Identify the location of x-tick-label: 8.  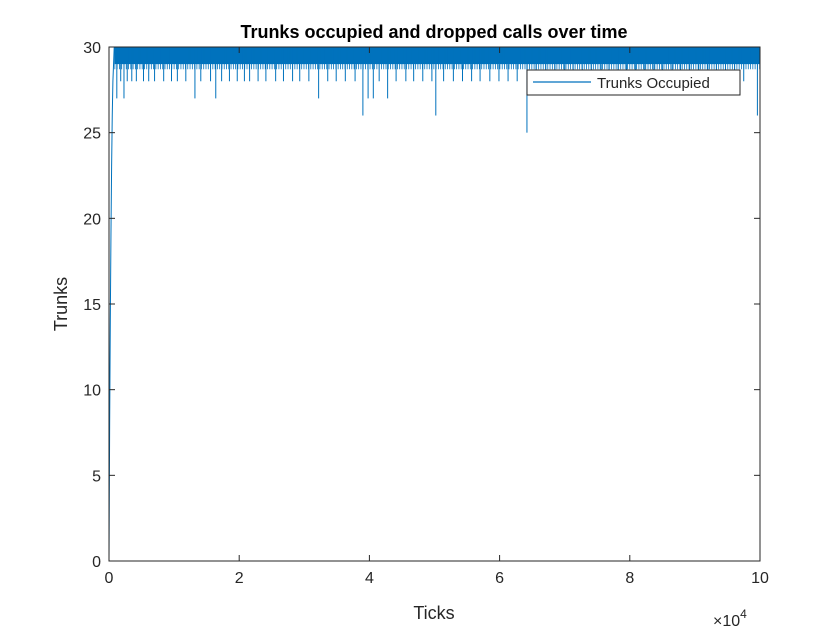
(629, 578).